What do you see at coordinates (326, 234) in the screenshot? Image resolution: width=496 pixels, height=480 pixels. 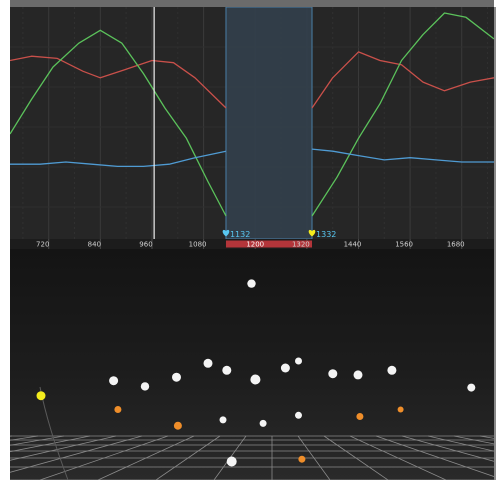 I see `range-end-label: 1332` at bounding box center [326, 234].